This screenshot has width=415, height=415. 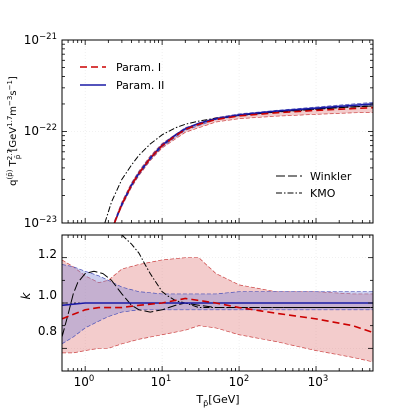 I want to click on top-ytick-label-2: 10−22, so click(x=40, y=130).